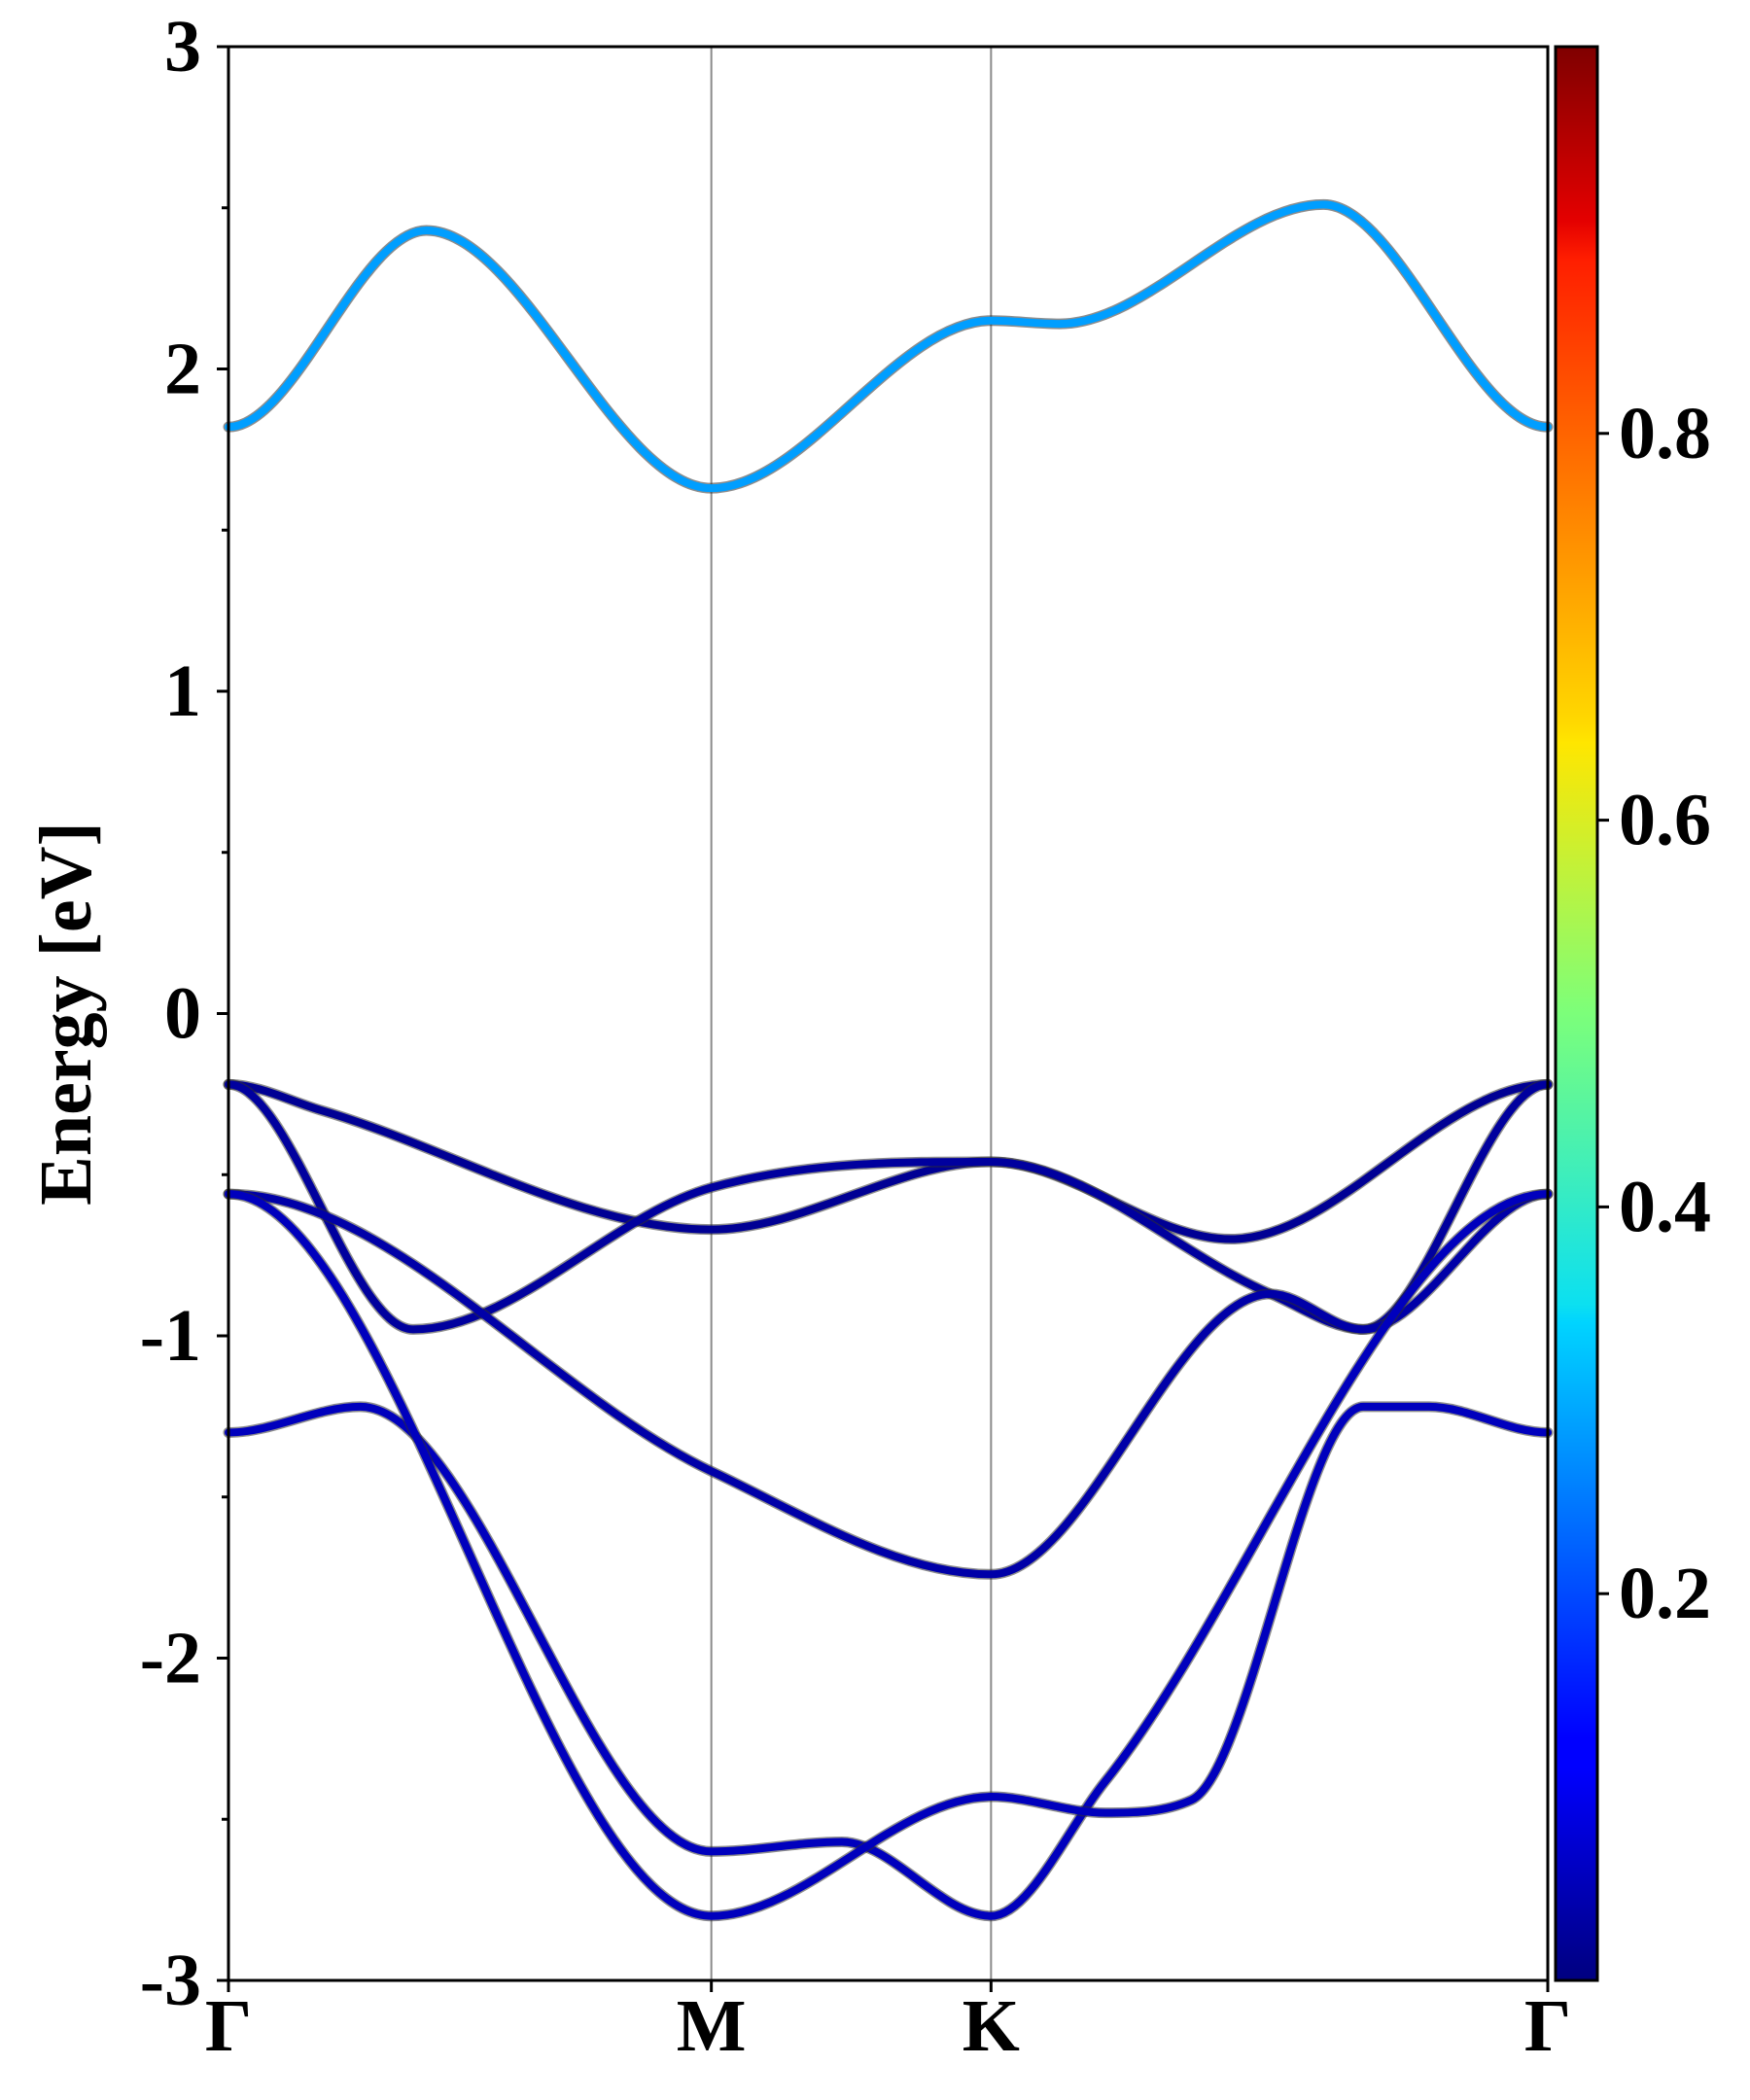 The height and width of the screenshot is (2100, 1750). Describe the element at coordinates (1665, 1206) in the screenshot. I see `colorbar-tick-label: 0.4` at that location.